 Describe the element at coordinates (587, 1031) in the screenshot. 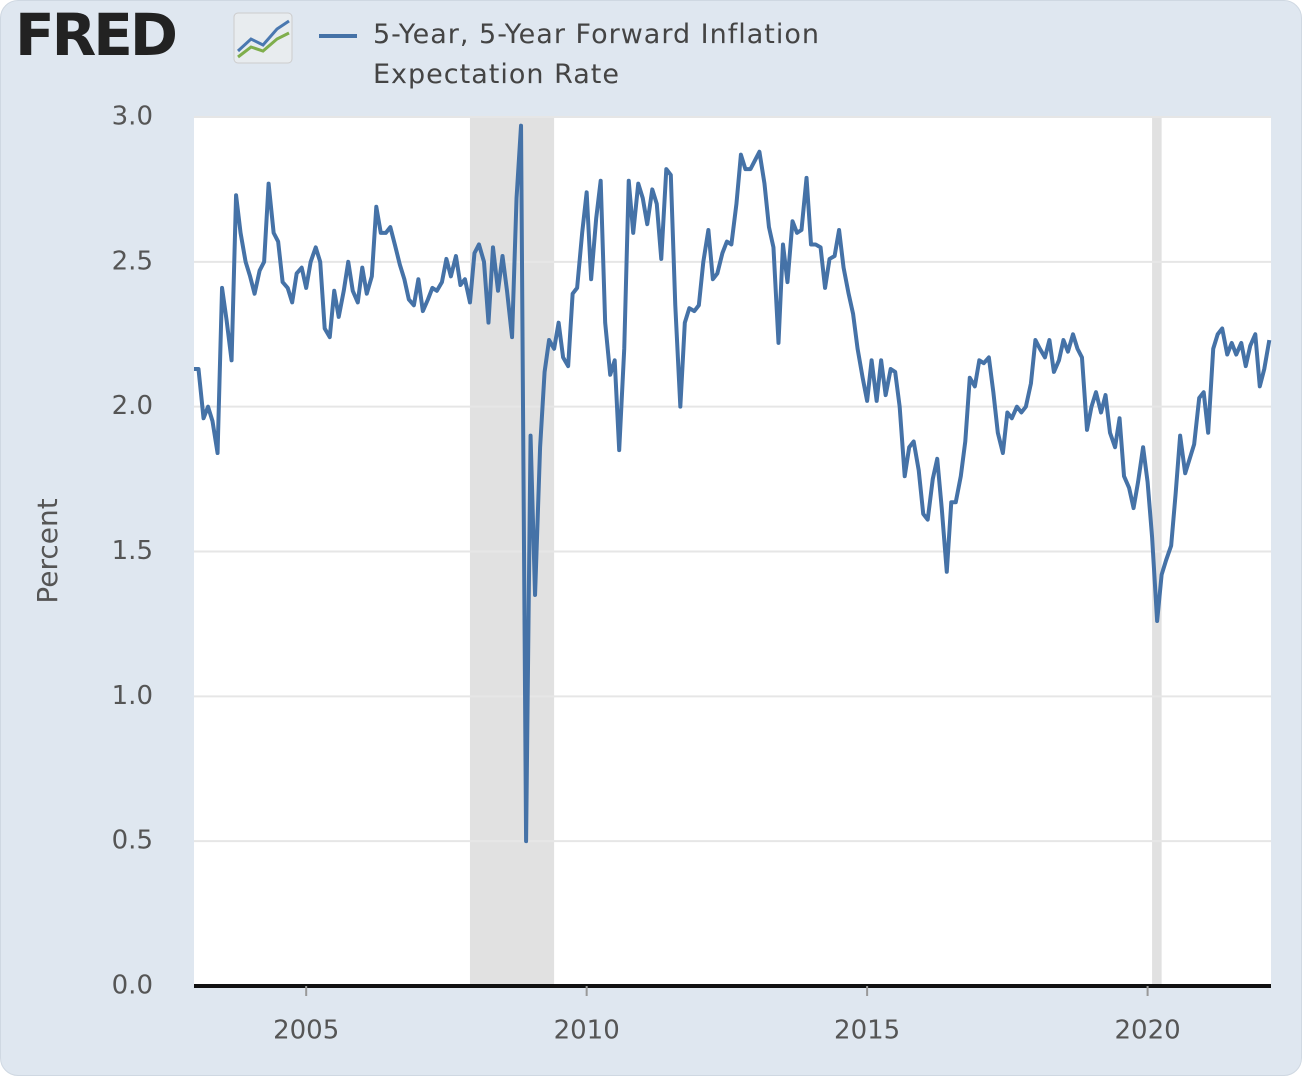

I see `x-tick-label: 2010` at that location.